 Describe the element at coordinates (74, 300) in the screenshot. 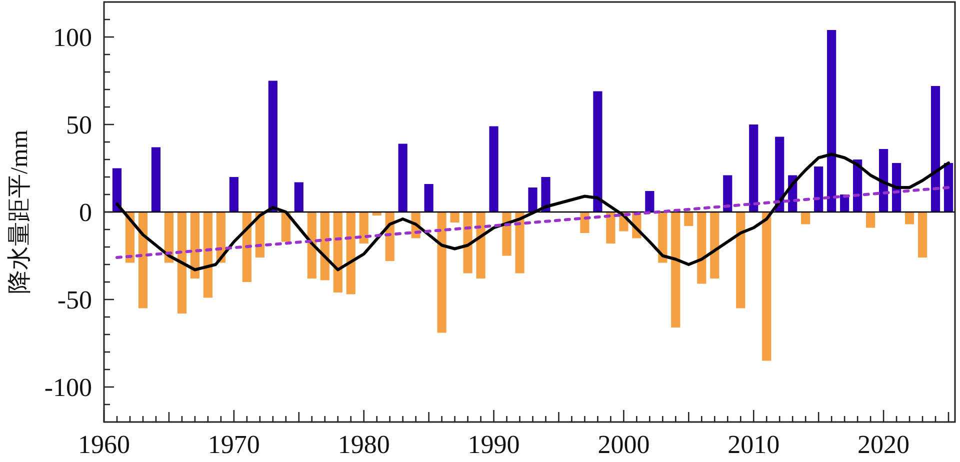

I see `y-tick-label: -50` at that location.